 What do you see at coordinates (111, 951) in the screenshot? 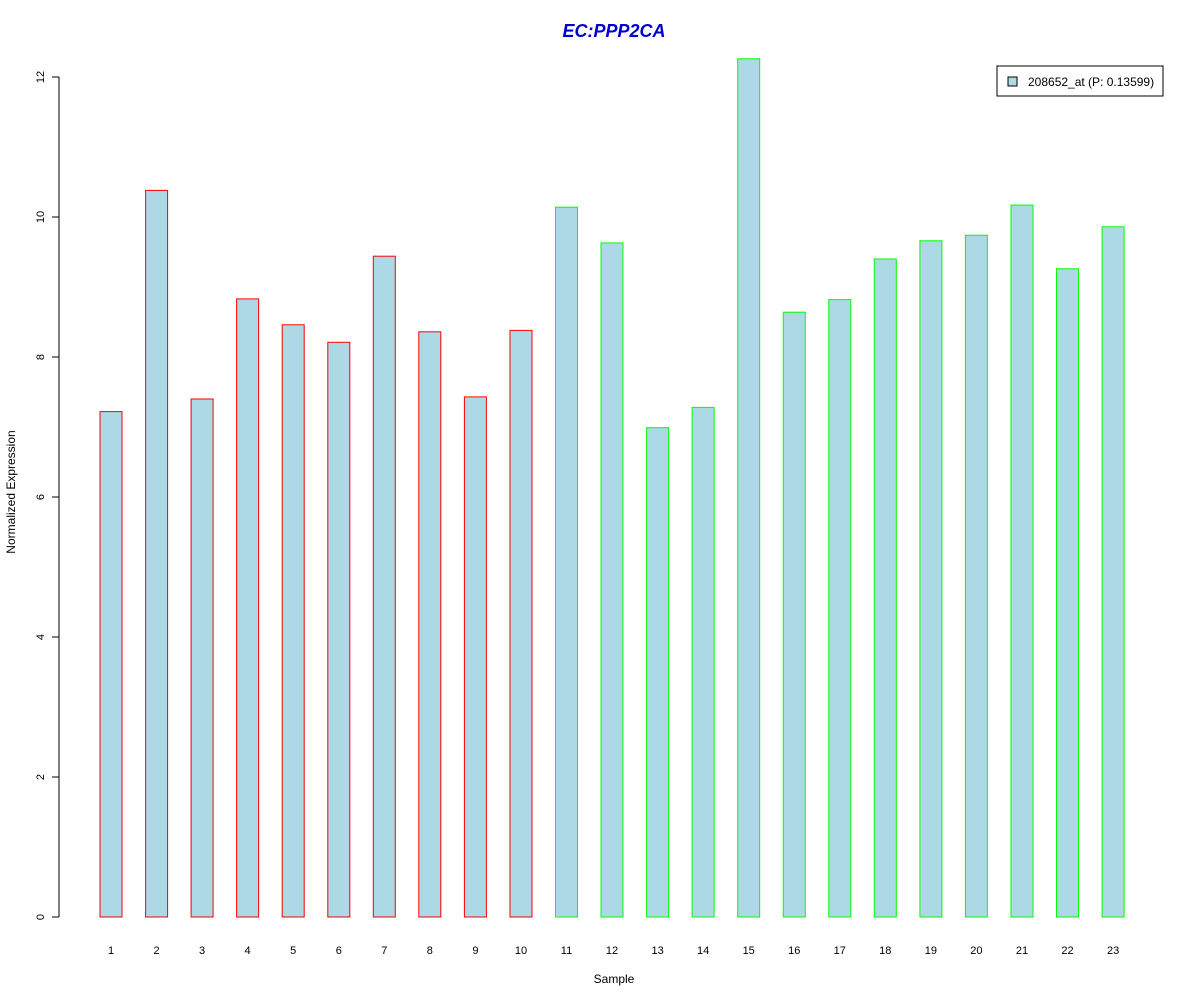
I see `x-tick-label: 1` at bounding box center [111, 951].